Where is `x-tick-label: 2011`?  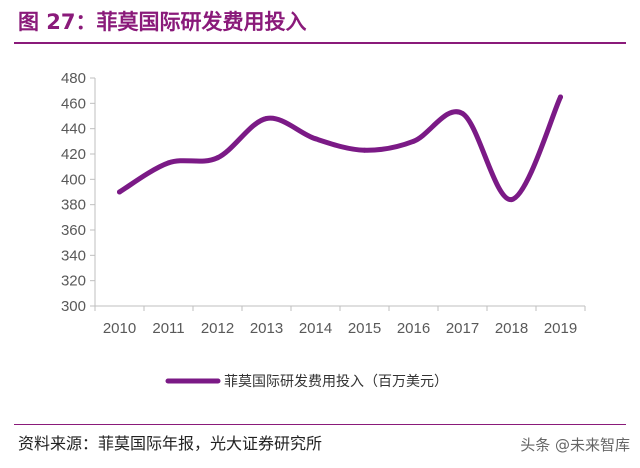 x-tick-label: 2011 is located at coordinates (168, 328).